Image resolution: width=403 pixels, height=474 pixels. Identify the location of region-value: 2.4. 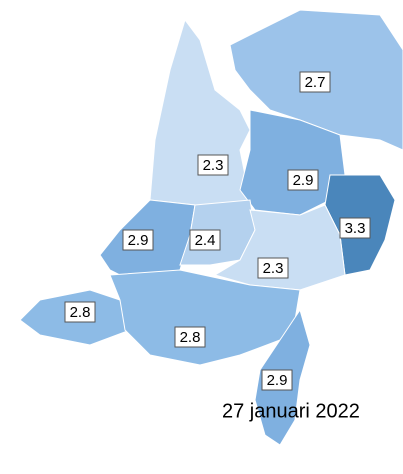
(205, 240).